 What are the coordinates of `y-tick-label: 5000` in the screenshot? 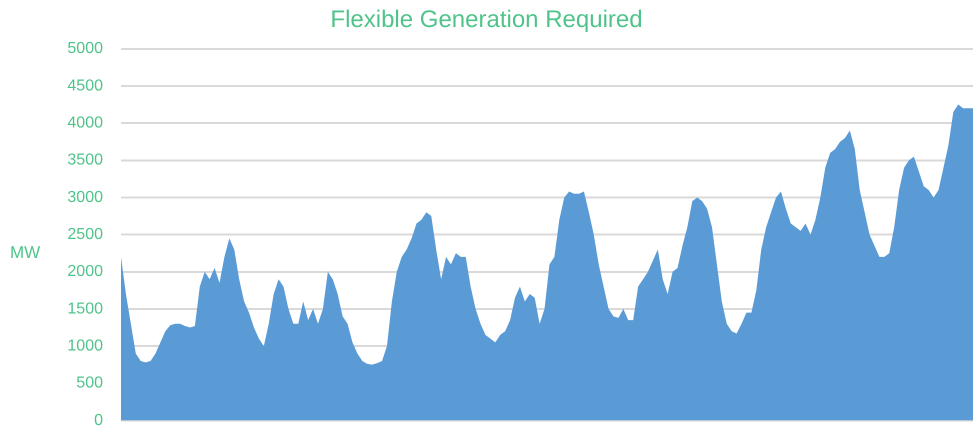 It's located at (85, 49).